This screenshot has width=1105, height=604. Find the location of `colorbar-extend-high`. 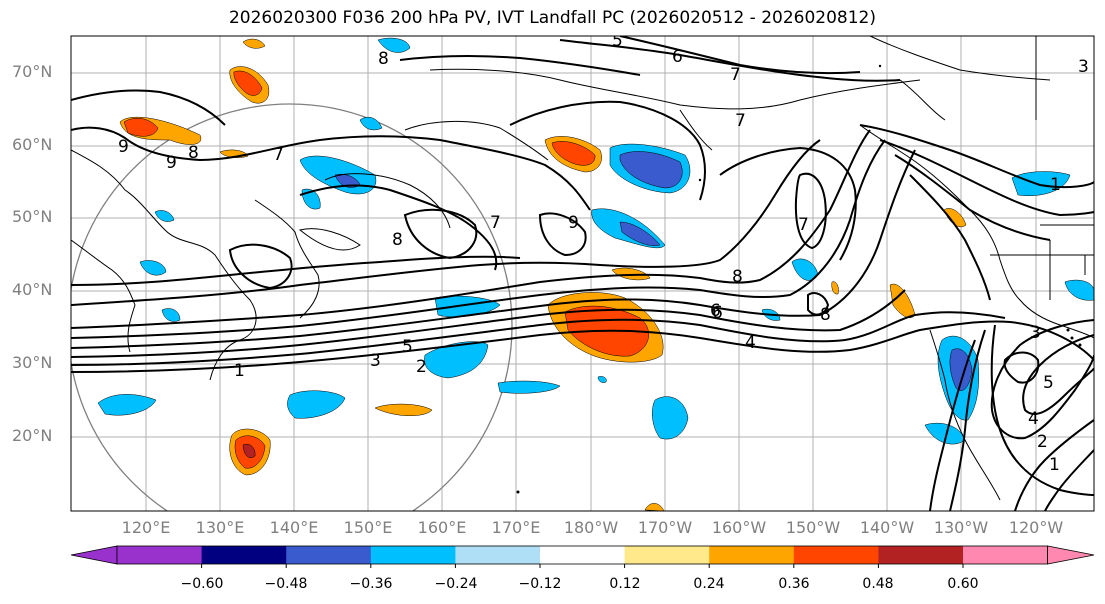

colorbar-extend-high is located at coordinates (1071, 555).